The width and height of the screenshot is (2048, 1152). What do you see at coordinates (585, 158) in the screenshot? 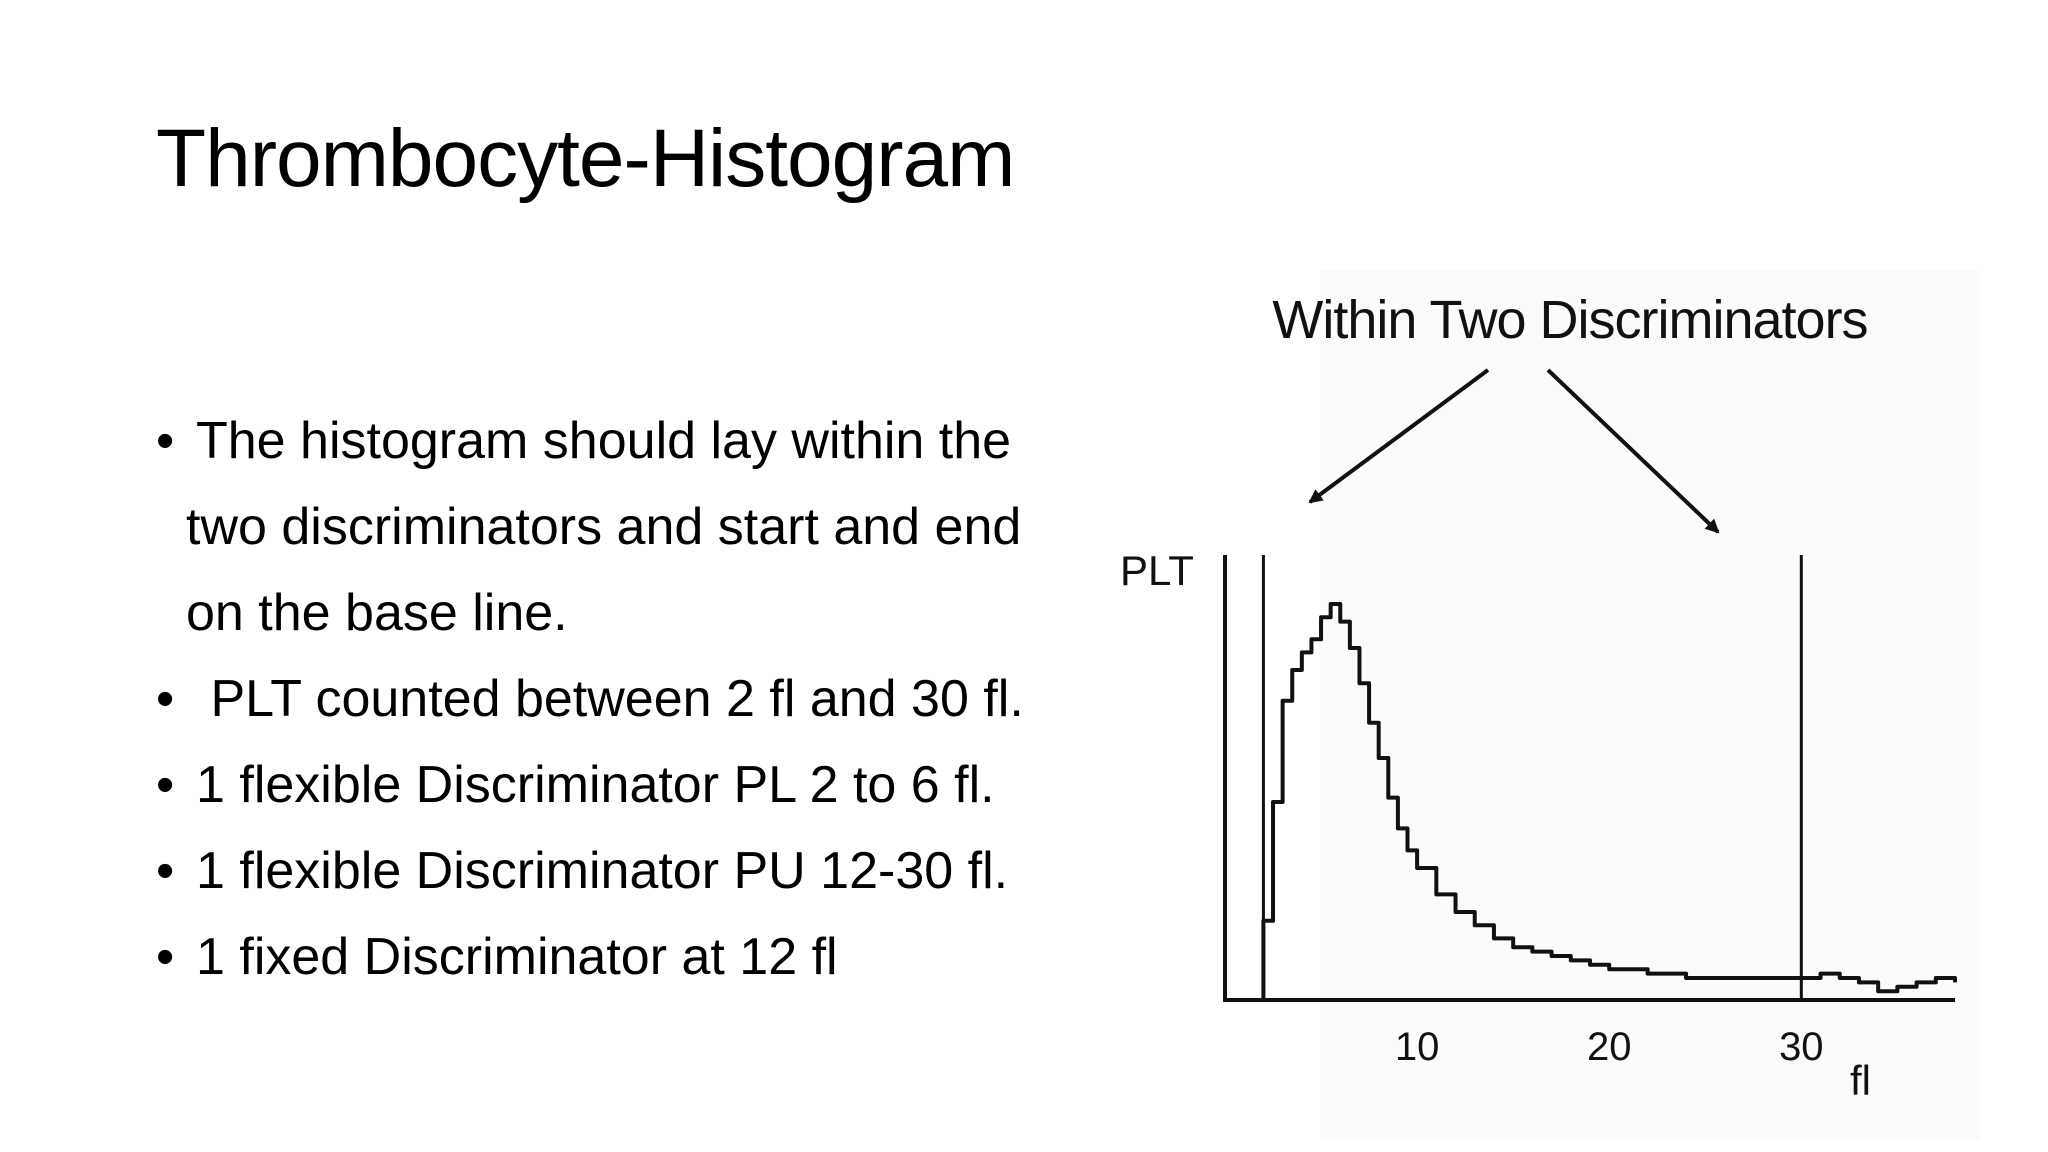
I see `slide-title: Thrombocyte-Histogram` at bounding box center [585, 158].